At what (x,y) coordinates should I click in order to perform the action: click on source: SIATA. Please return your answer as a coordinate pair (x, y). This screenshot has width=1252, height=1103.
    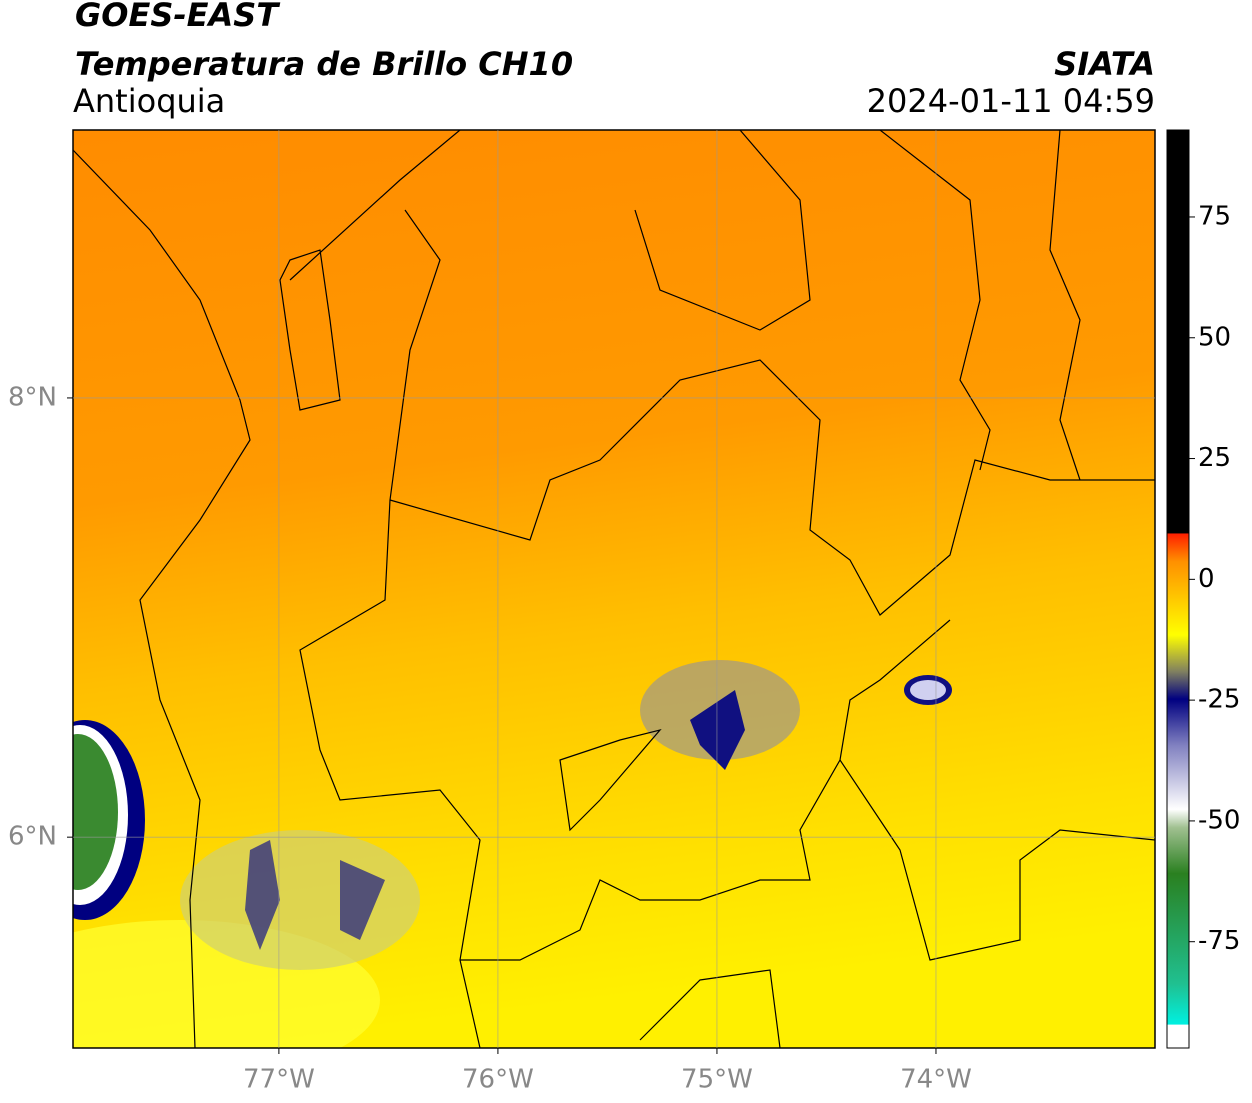
    Looking at the image, I should click on (1104, 64).